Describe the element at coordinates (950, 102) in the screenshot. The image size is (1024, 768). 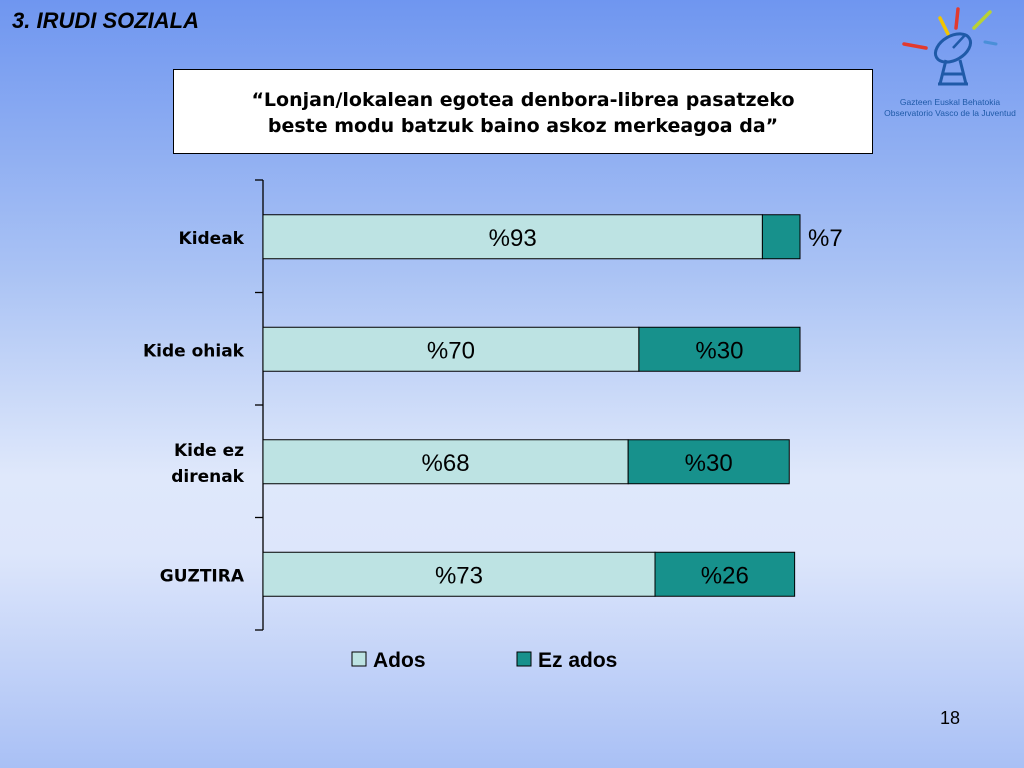
I see `logo-text-basque: Gazteen Euskal Behatokia` at that location.